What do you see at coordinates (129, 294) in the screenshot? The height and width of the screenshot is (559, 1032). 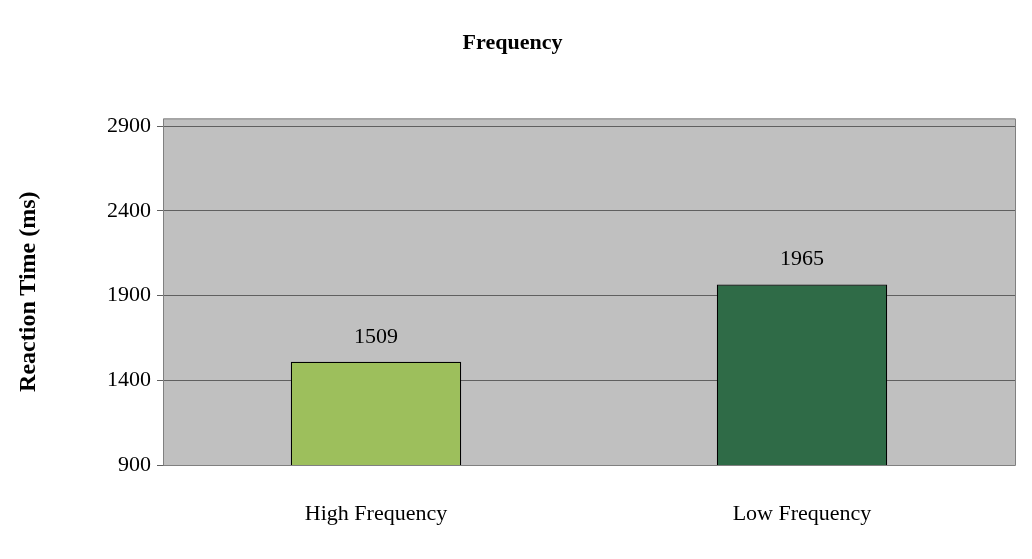 I see `y-tick-label: 1900` at bounding box center [129, 294].